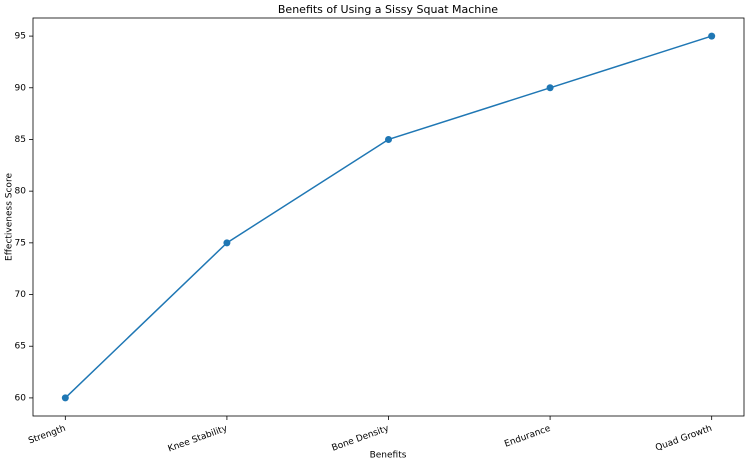  I want to click on y-axis-label: Effectiveness Score, so click(10, 217).